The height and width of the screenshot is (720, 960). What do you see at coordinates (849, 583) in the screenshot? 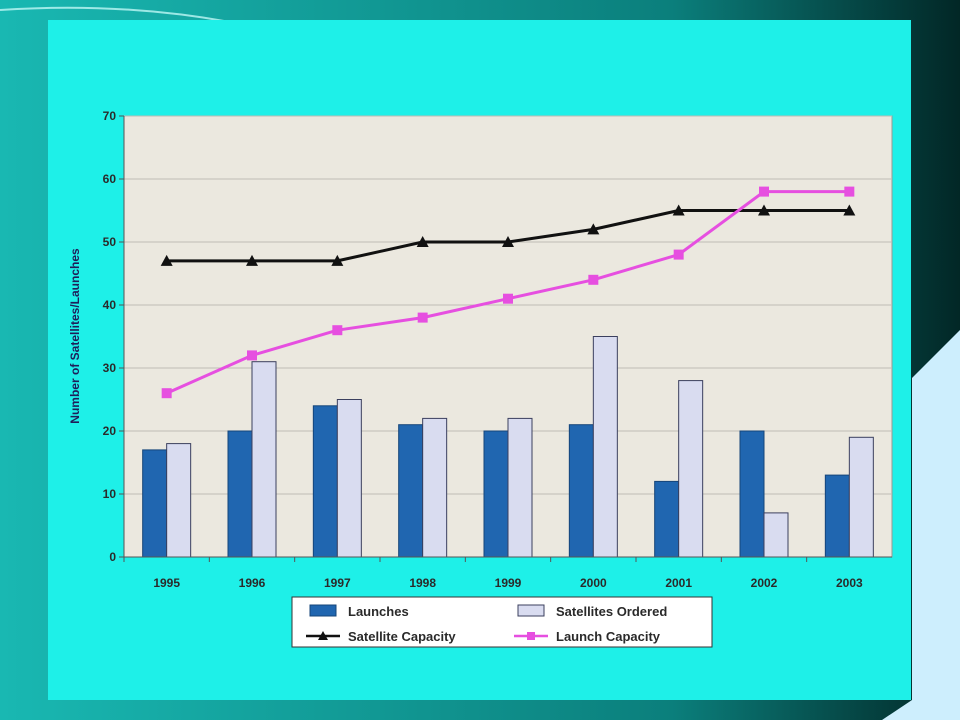
I see `x-tick-label: 2003` at bounding box center [849, 583].